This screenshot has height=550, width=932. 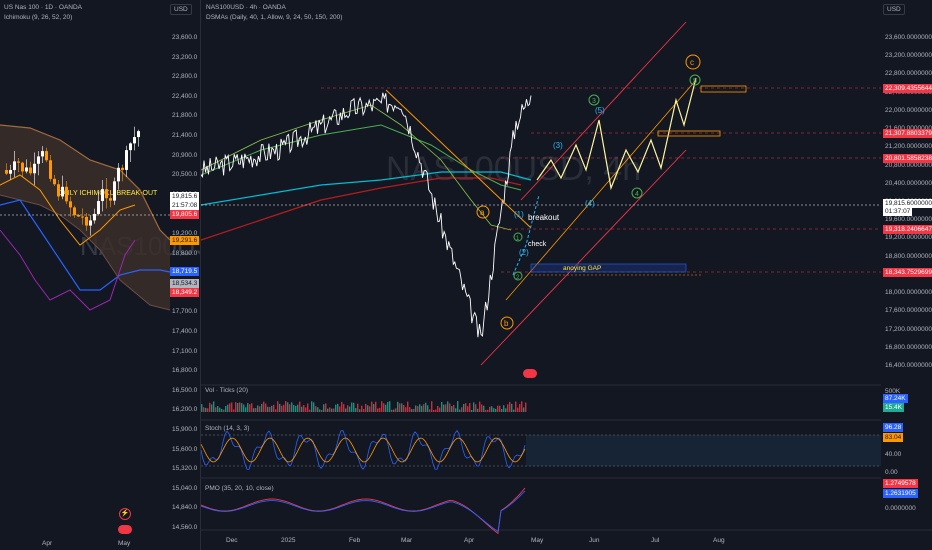 I want to click on right-axis-label: 21,200.0000000, so click(x=908, y=147).